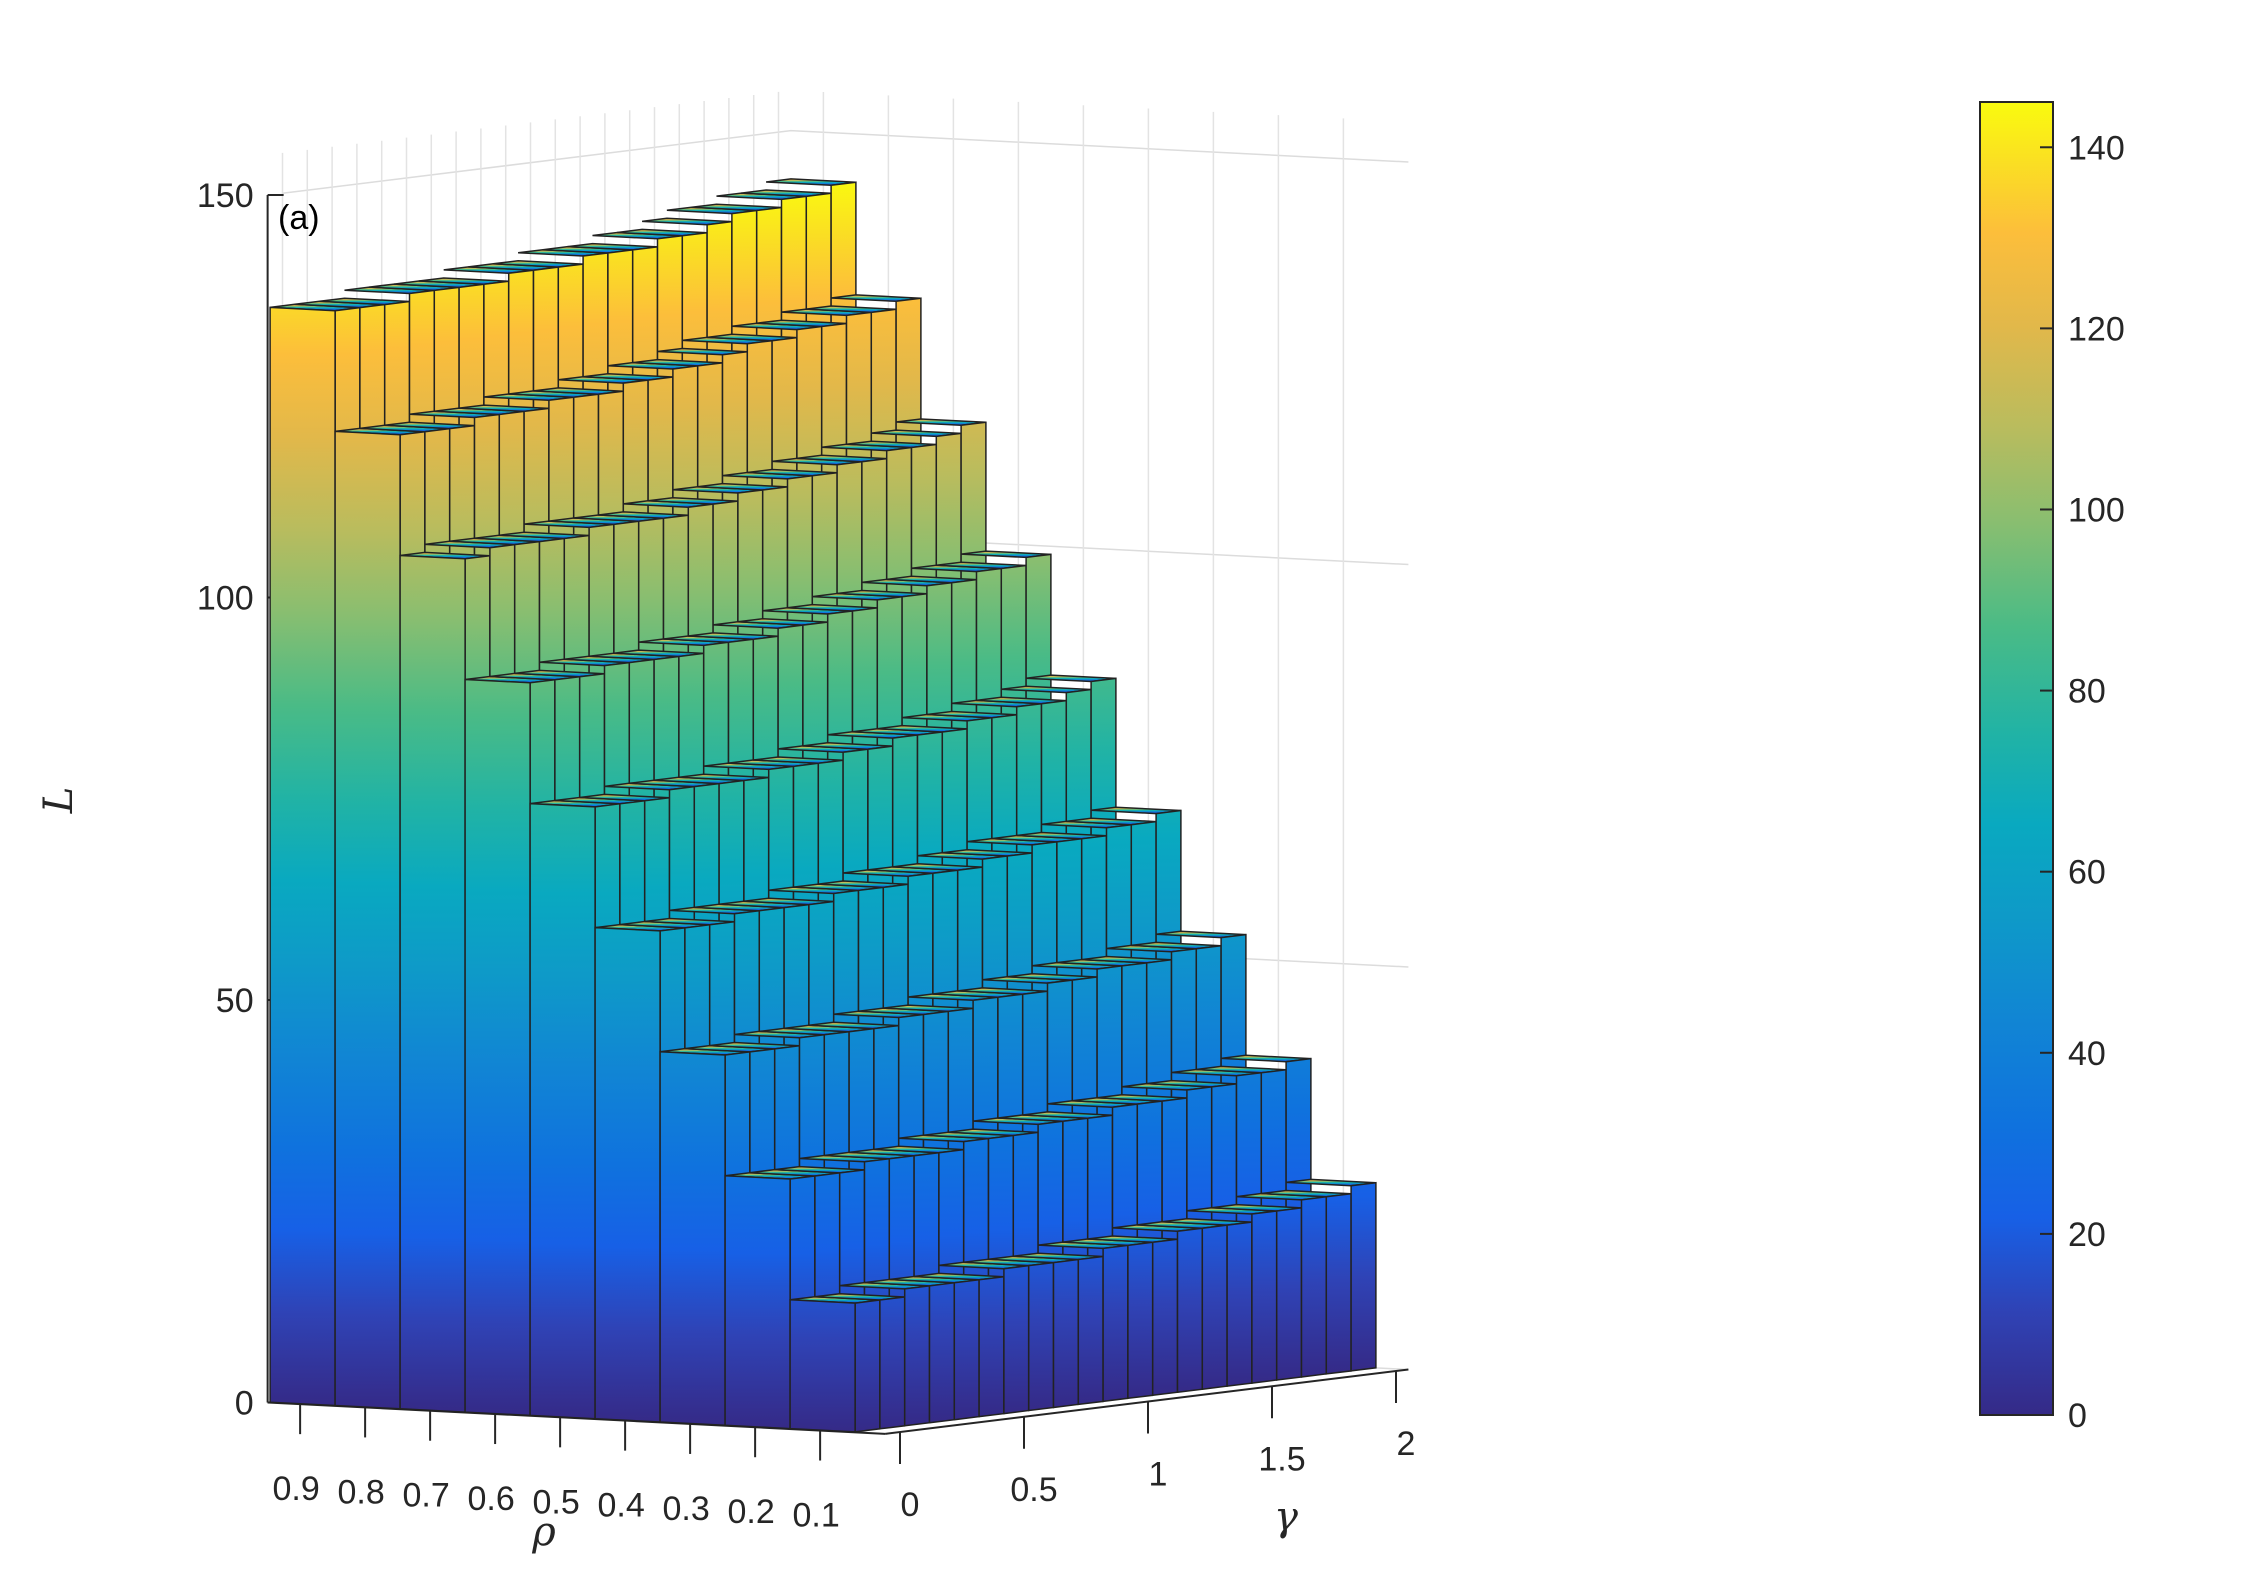 The width and height of the screenshot is (2257, 1591). Describe the element at coordinates (845, 161) in the screenshot. I see `z-gridline` at that location.